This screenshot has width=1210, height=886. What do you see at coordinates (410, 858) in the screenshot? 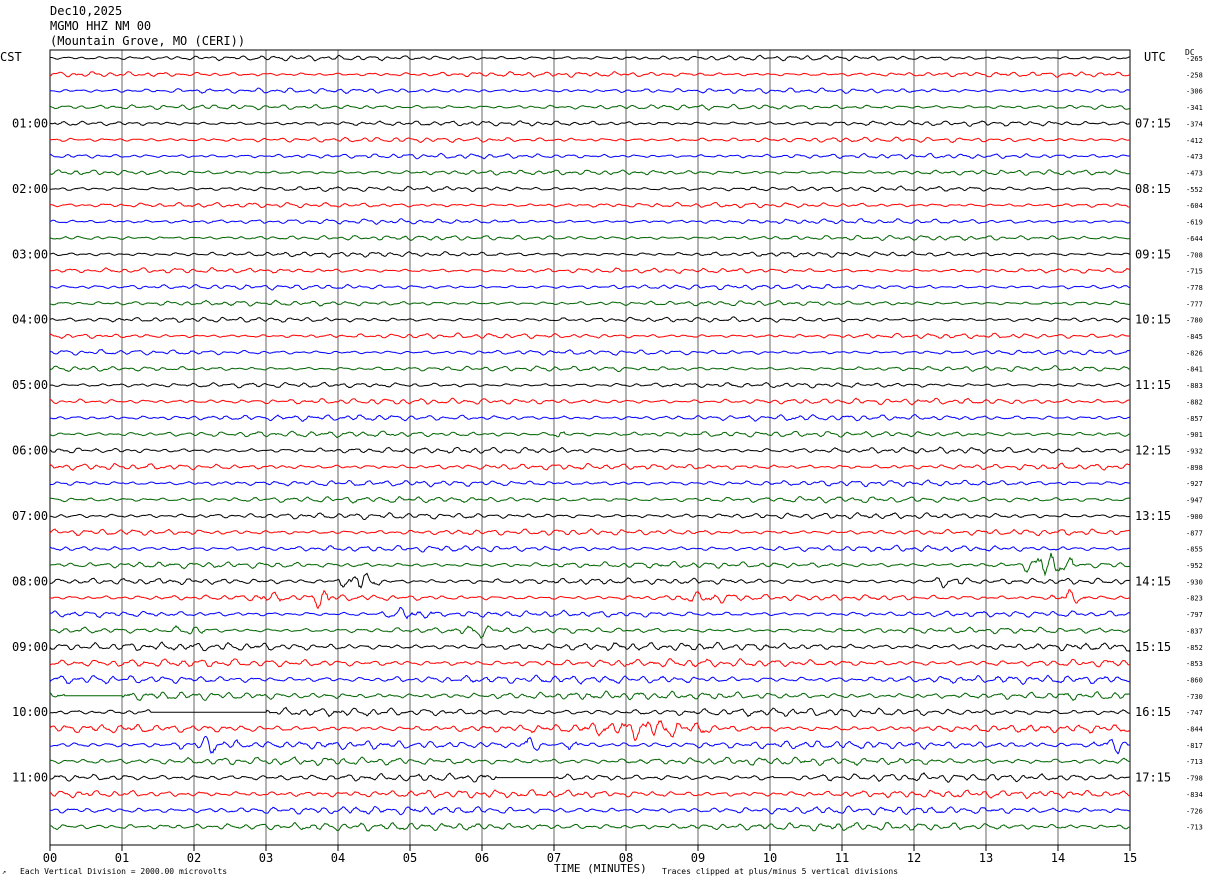
I see `x-tick-label: 05` at bounding box center [410, 858].